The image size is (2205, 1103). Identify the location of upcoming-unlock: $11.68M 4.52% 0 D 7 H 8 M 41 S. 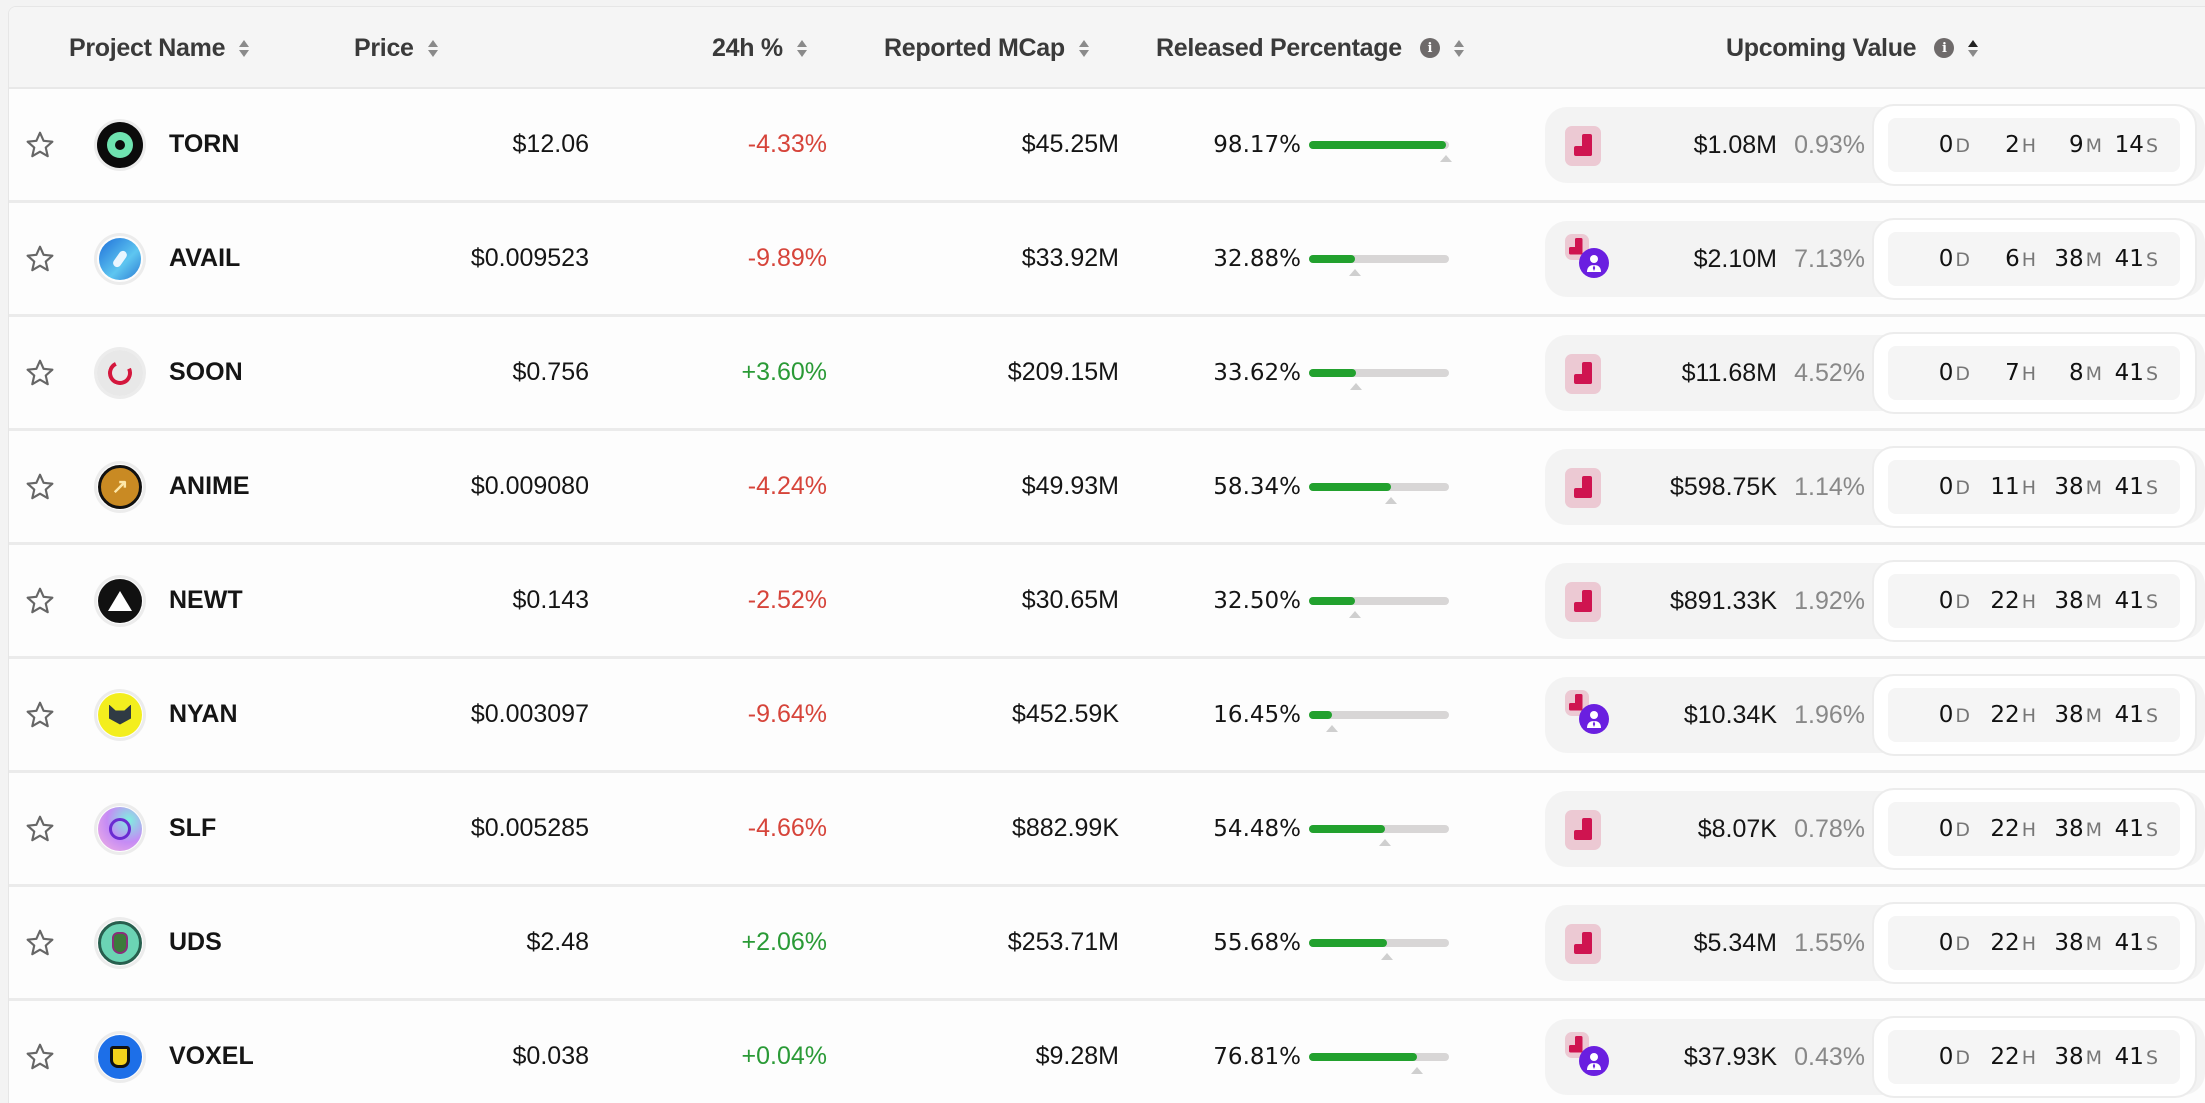
(1875, 373).